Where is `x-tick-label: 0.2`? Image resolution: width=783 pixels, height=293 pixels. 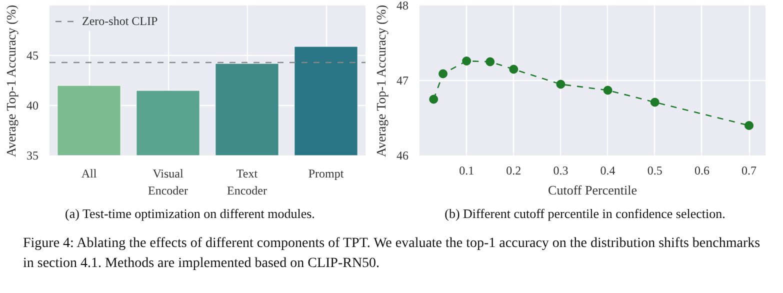 x-tick-label: 0.2 is located at coordinates (514, 171).